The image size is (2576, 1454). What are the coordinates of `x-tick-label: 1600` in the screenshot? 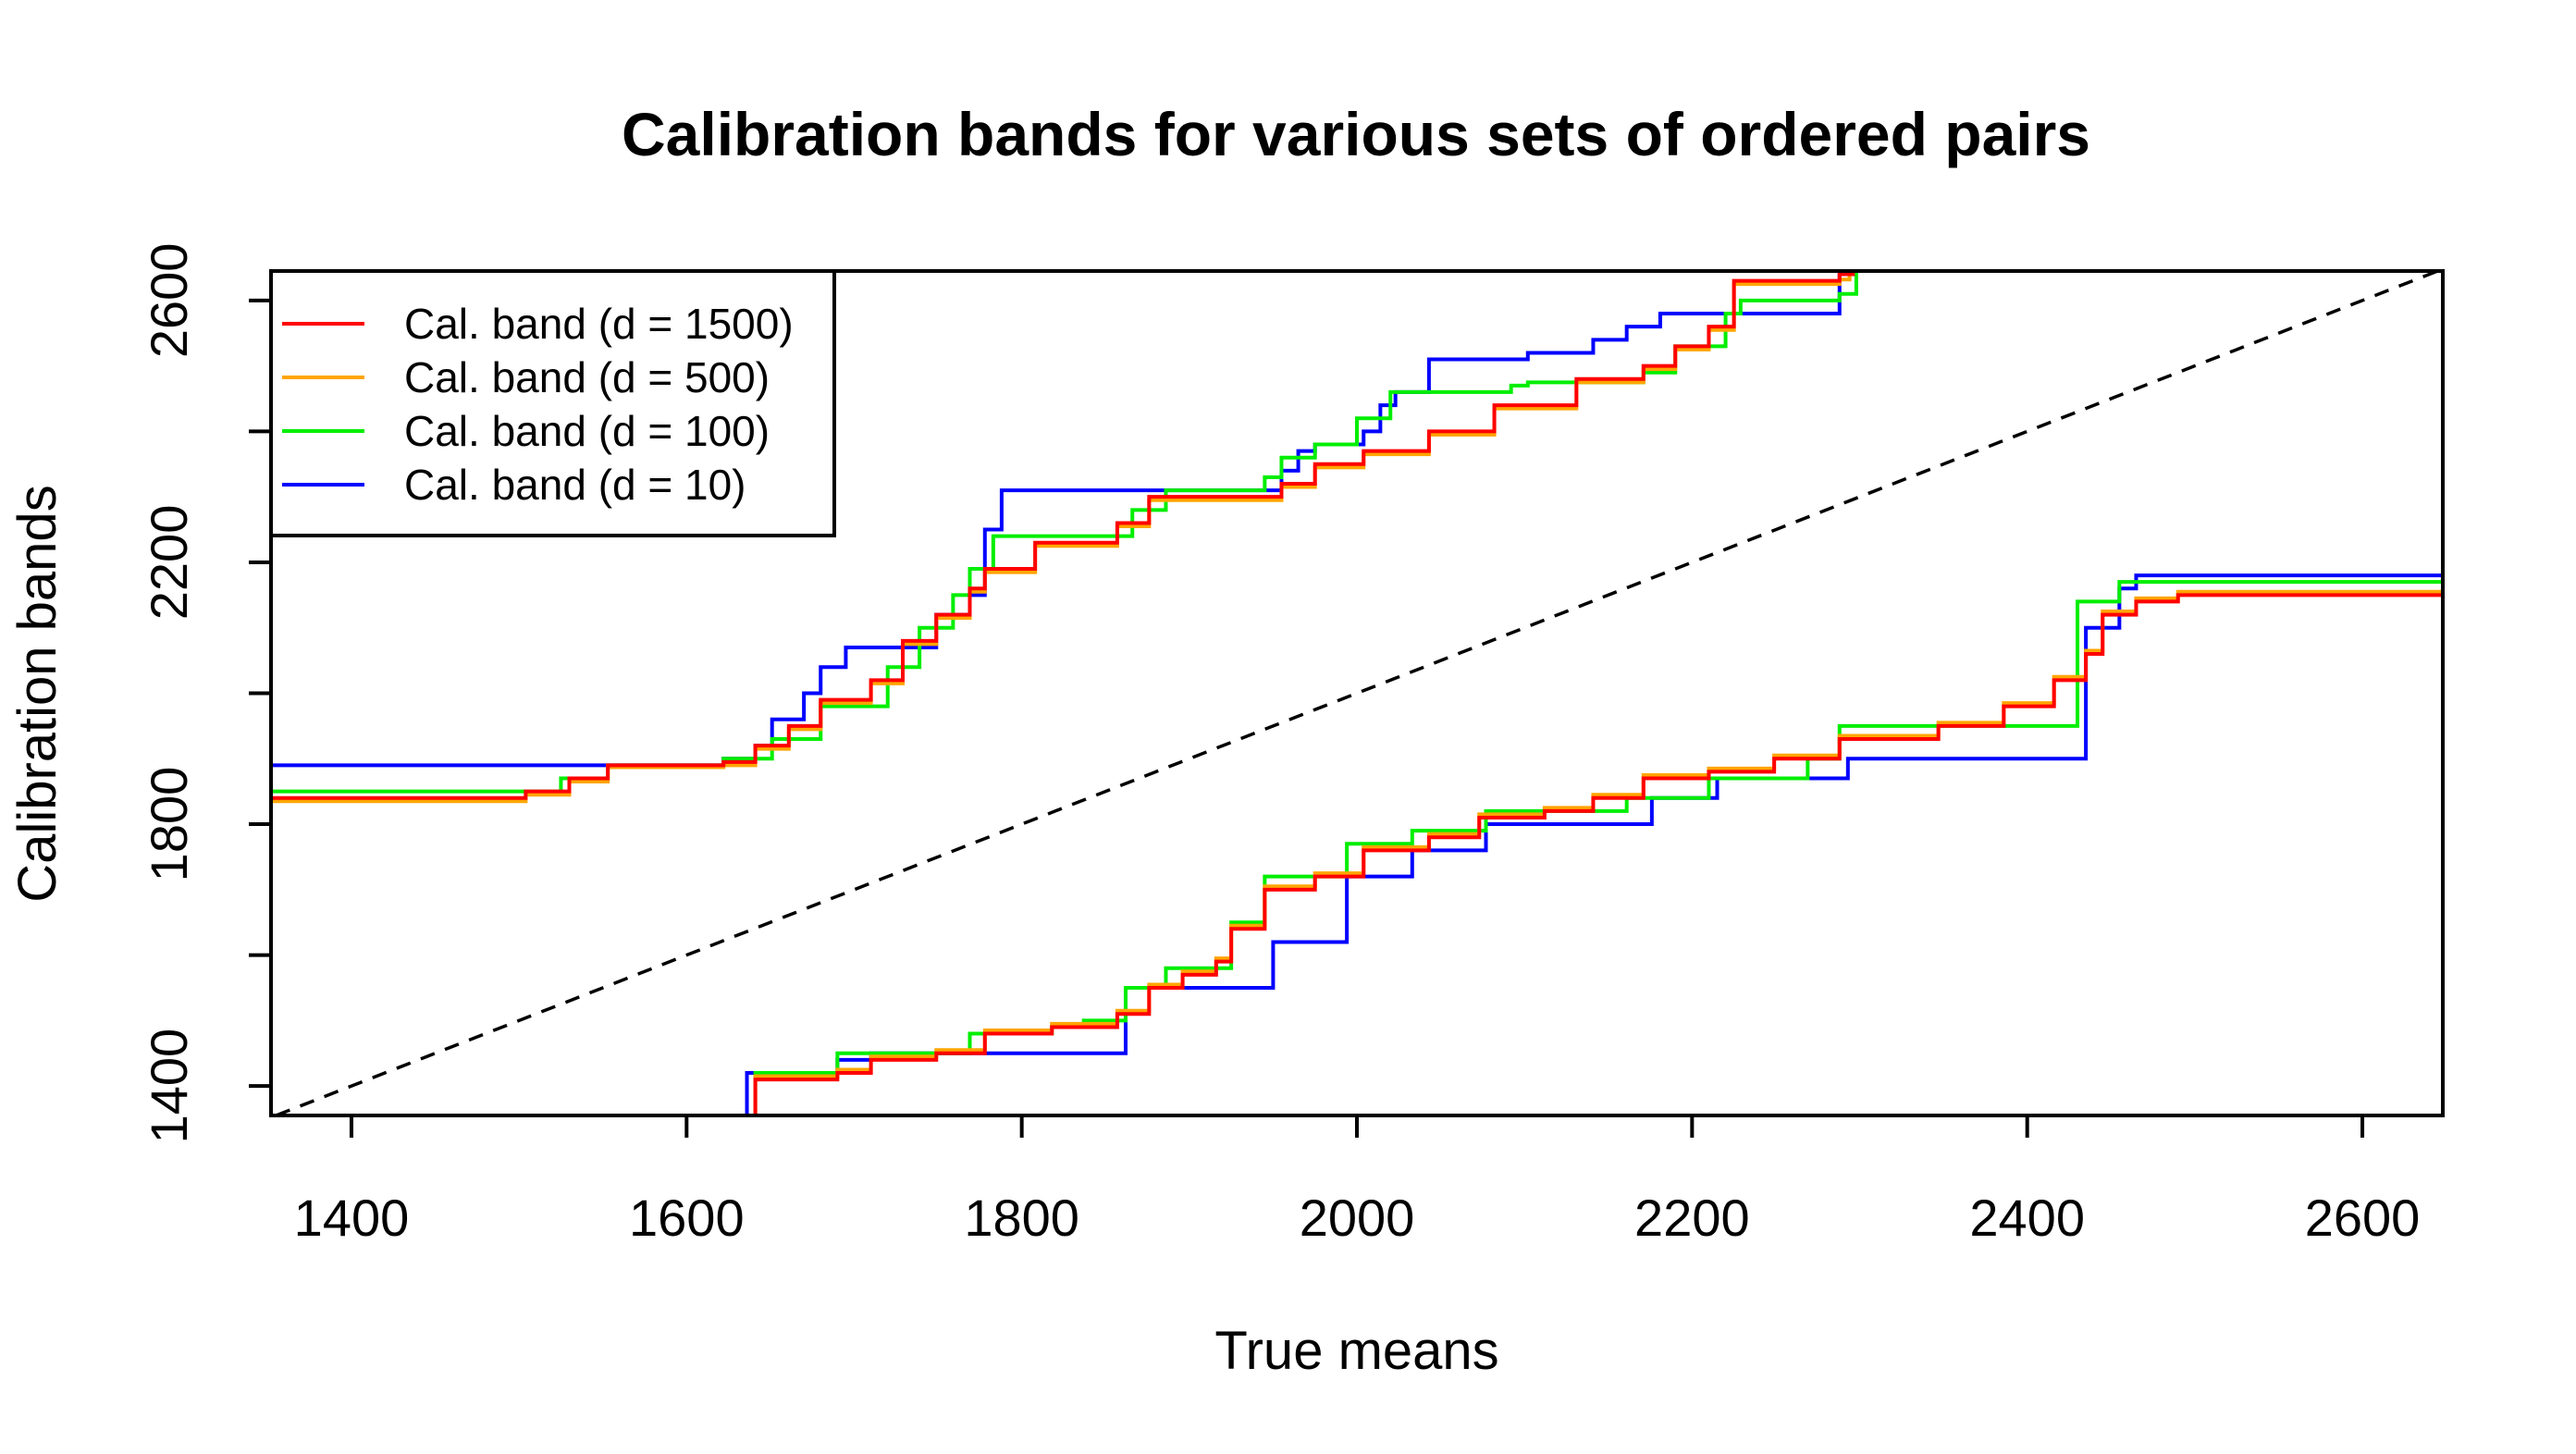 It's located at (687, 1218).